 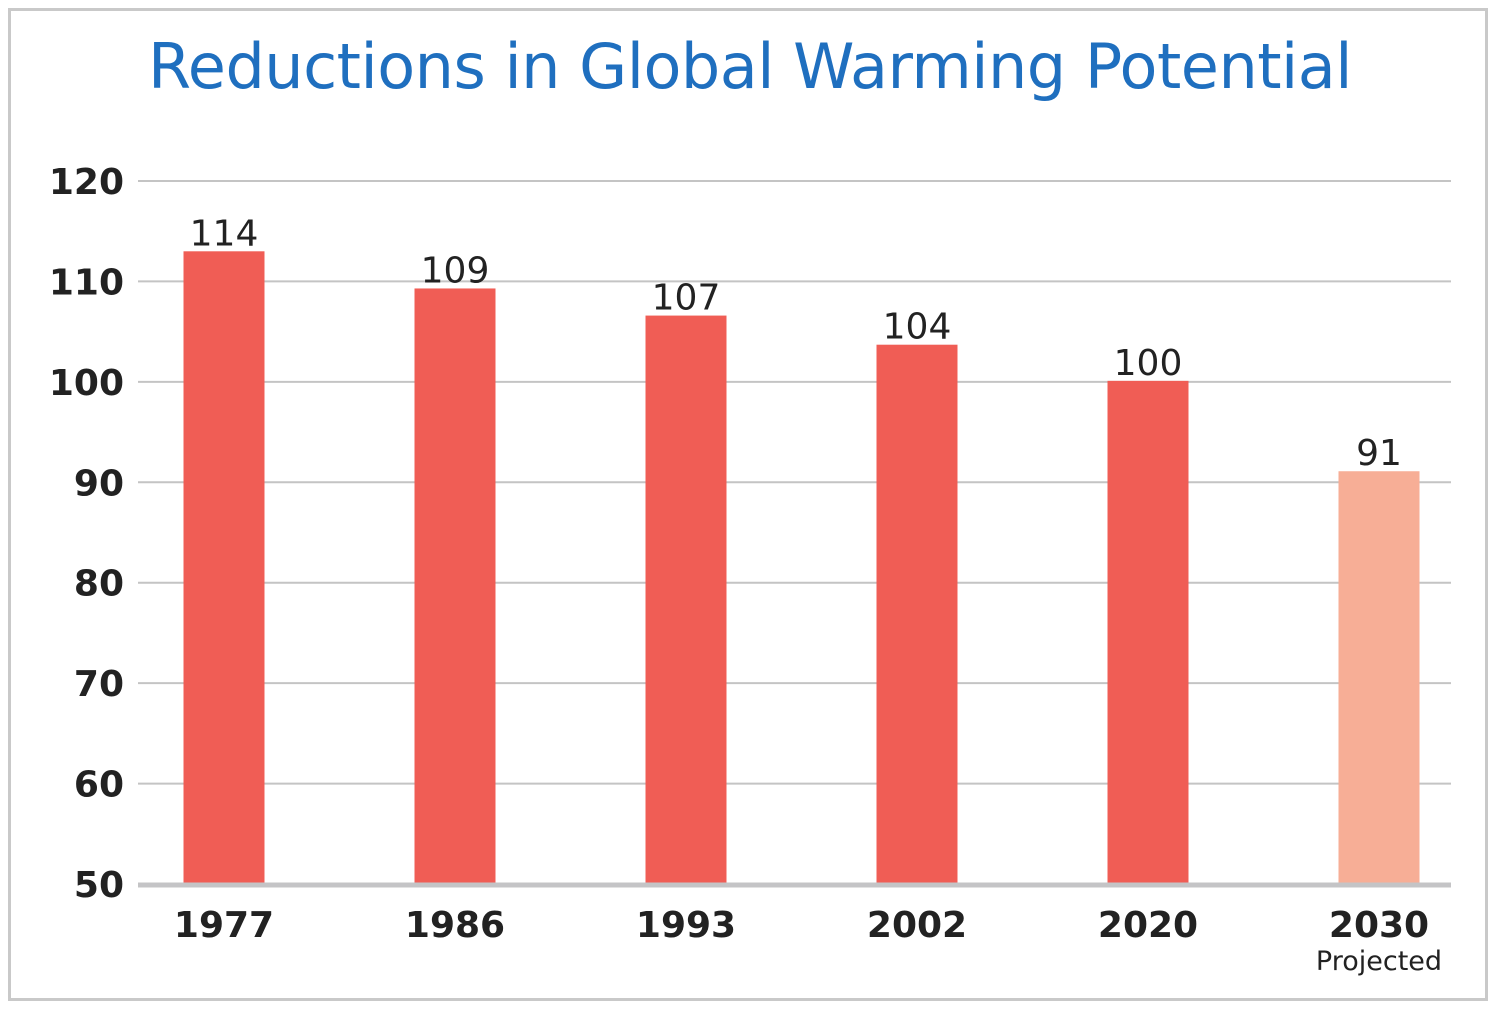 What do you see at coordinates (224, 233) in the screenshot?
I see `data-label: 114` at bounding box center [224, 233].